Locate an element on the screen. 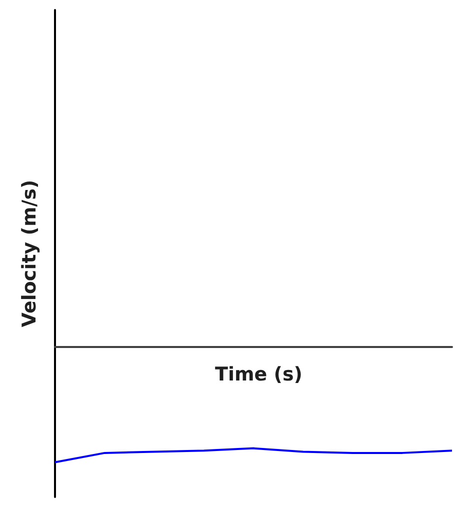 The height and width of the screenshot is (505, 455). x-axis-title: Time (s) is located at coordinates (258, 375).